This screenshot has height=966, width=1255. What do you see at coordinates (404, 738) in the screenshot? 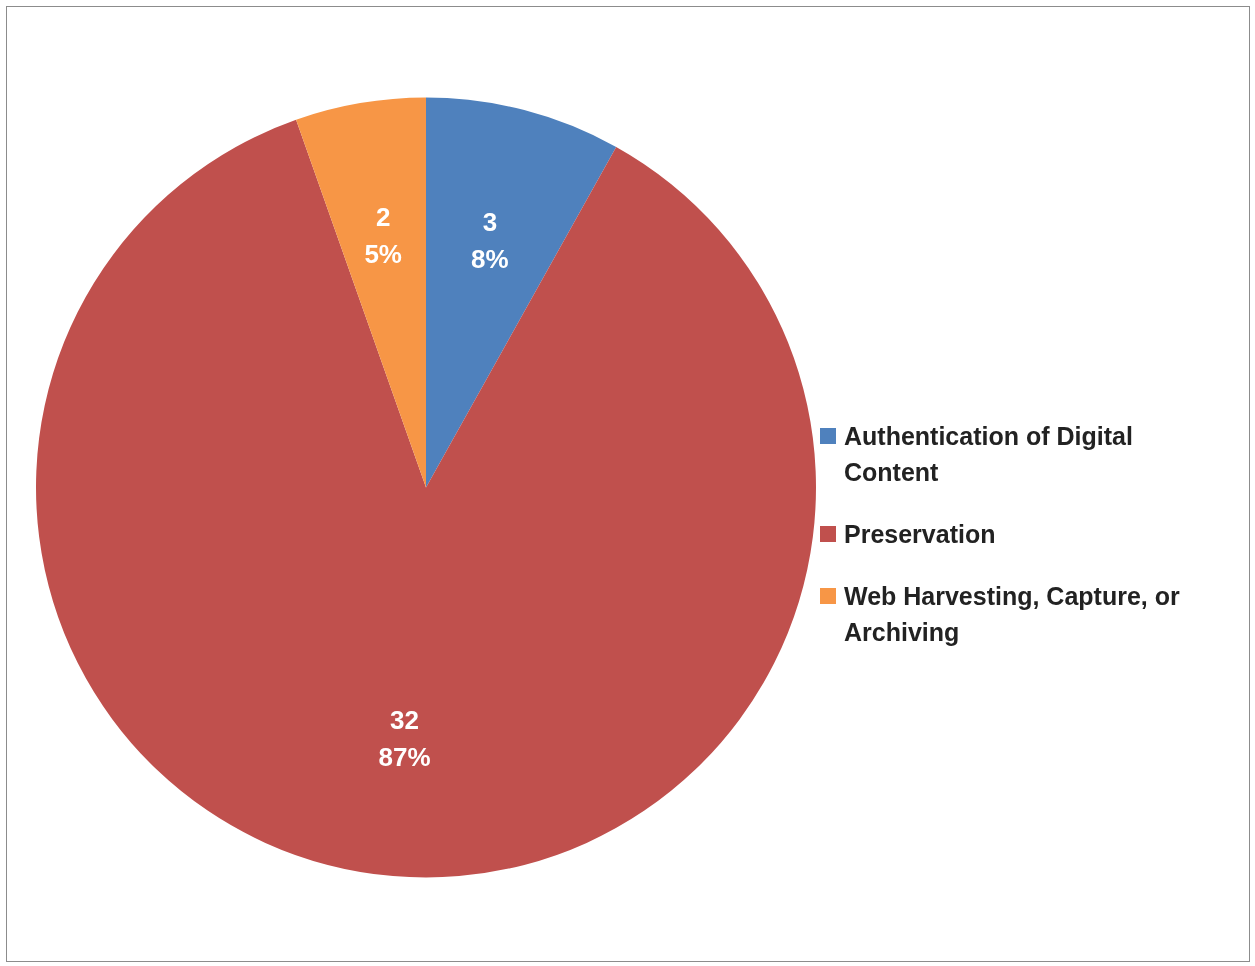
I see `data-label: 32 87%` at bounding box center [404, 738].